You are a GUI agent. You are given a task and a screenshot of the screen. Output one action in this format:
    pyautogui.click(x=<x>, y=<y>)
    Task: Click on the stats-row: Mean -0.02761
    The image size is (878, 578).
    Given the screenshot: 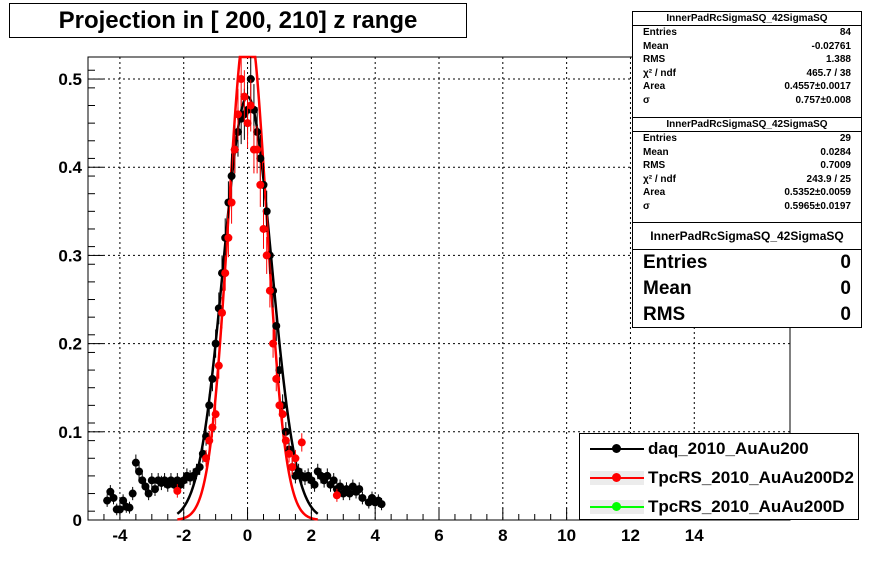 What is the action you would take?
    pyautogui.click(x=747, y=46)
    